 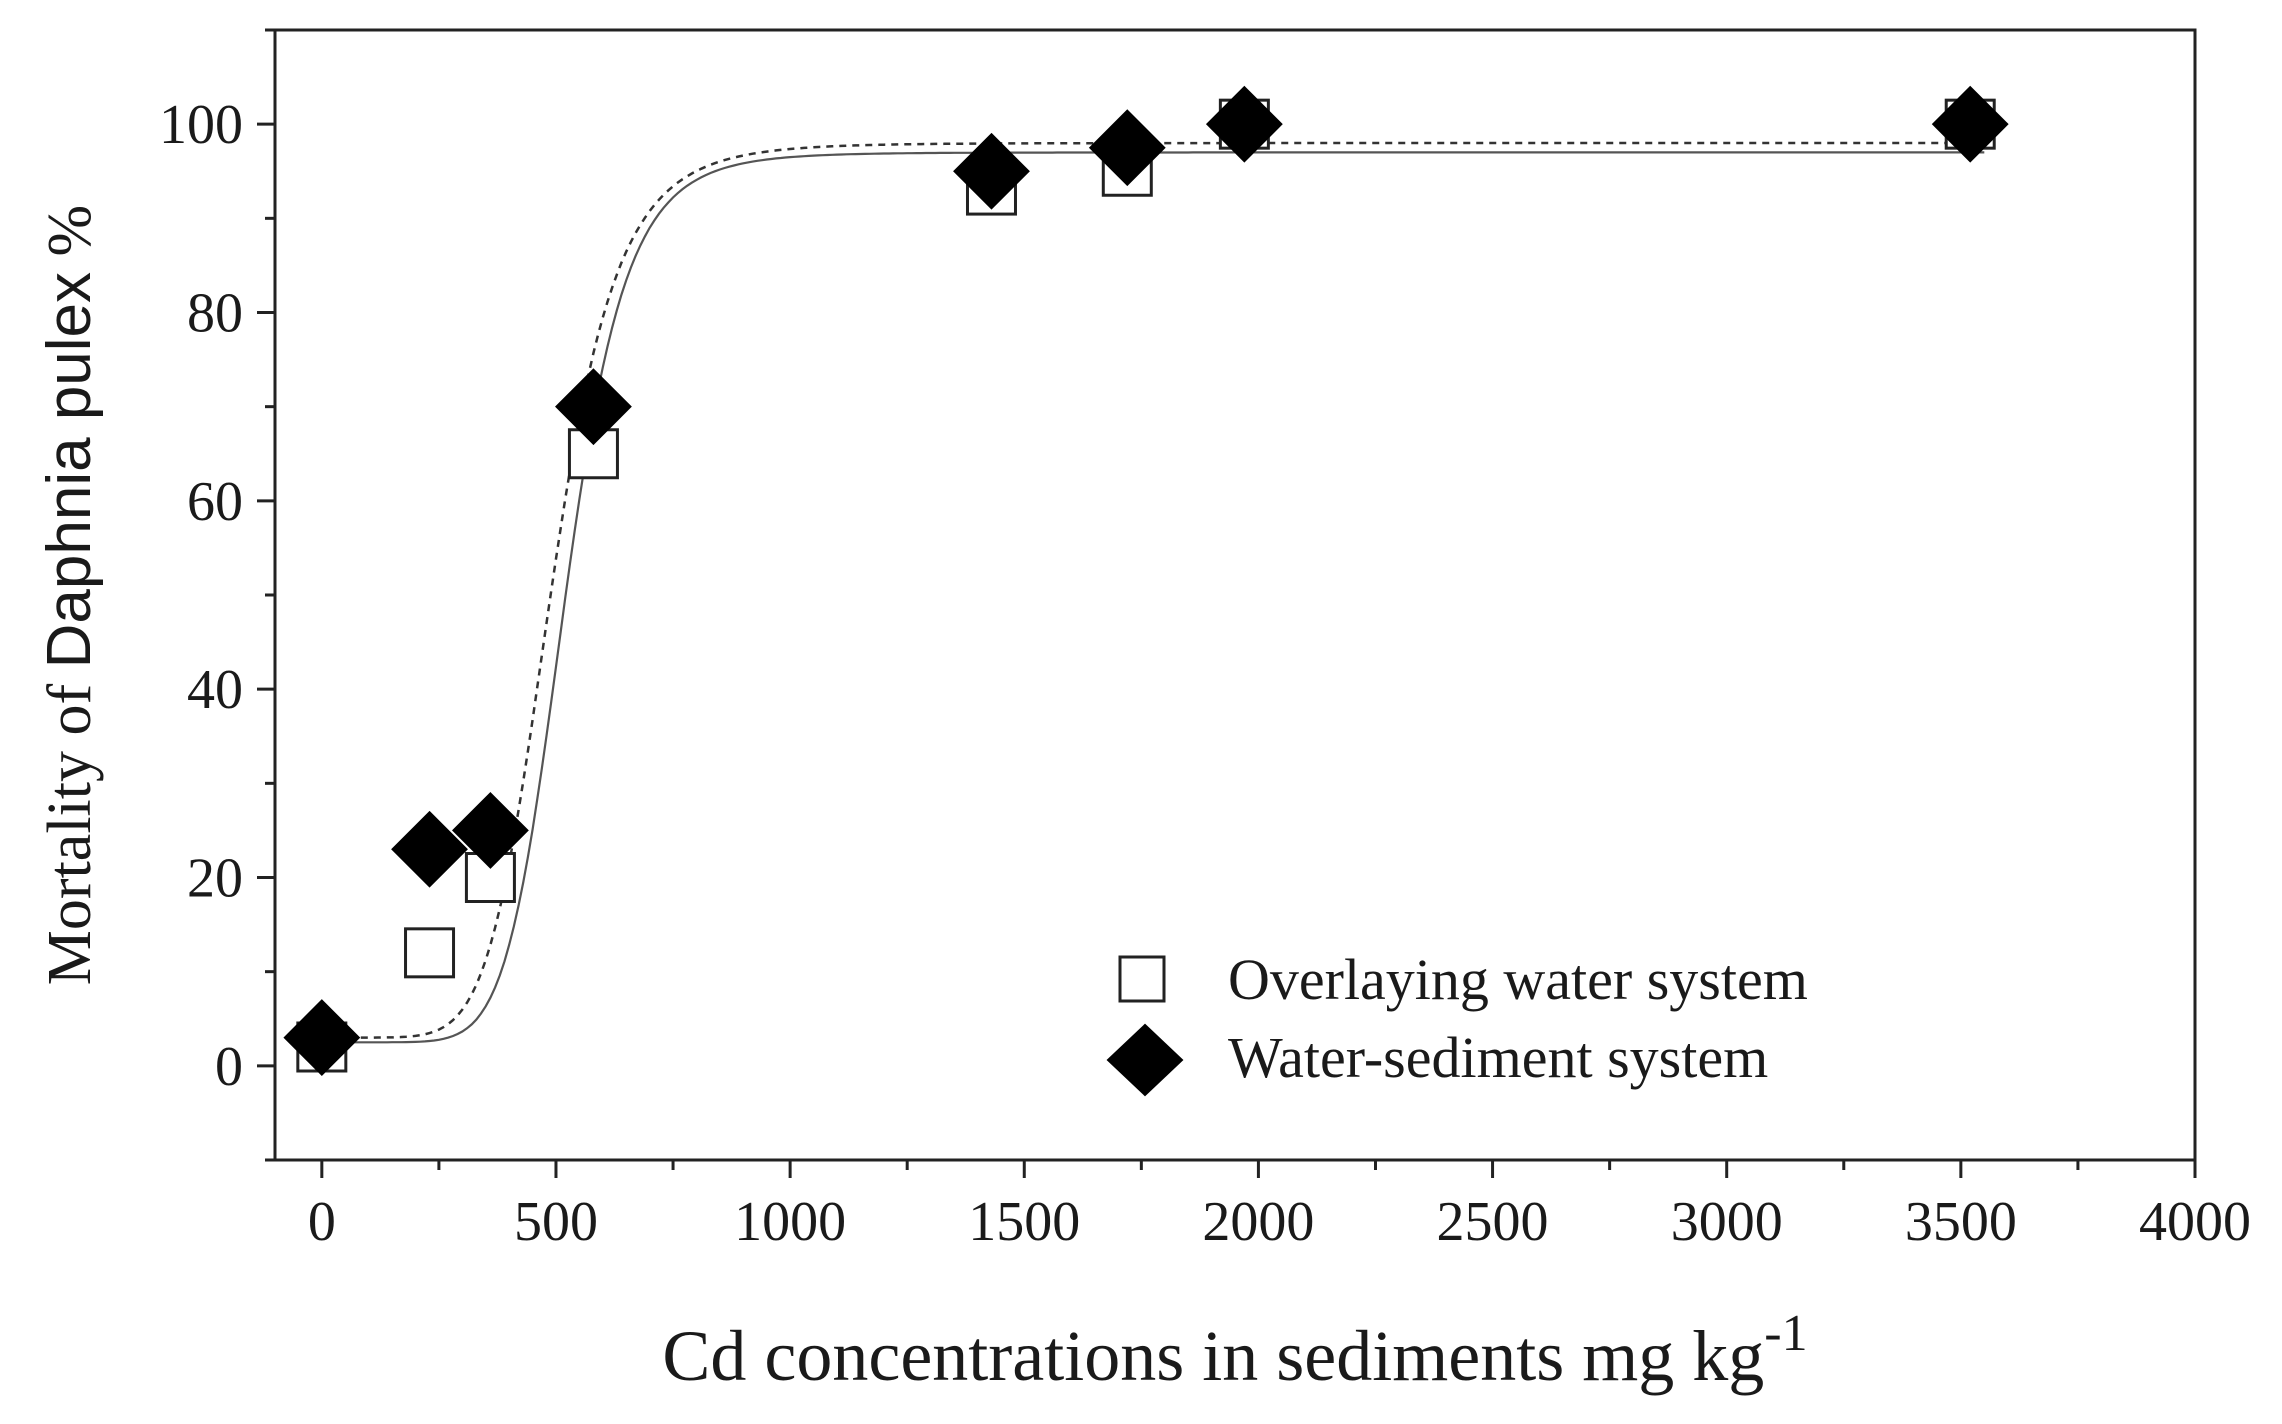 What do you see at coordinates (1493, 1222) in the screenshot?
I see `x-tick-label: 2500` at bounding box center [1493, 1222].